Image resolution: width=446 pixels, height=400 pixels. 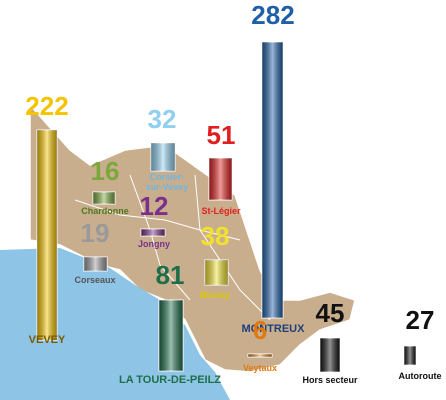 What do you see at coordinates (221, 211) in the screenshot?
I see `place-name: St-Légier` at bounding box center [221, 211].